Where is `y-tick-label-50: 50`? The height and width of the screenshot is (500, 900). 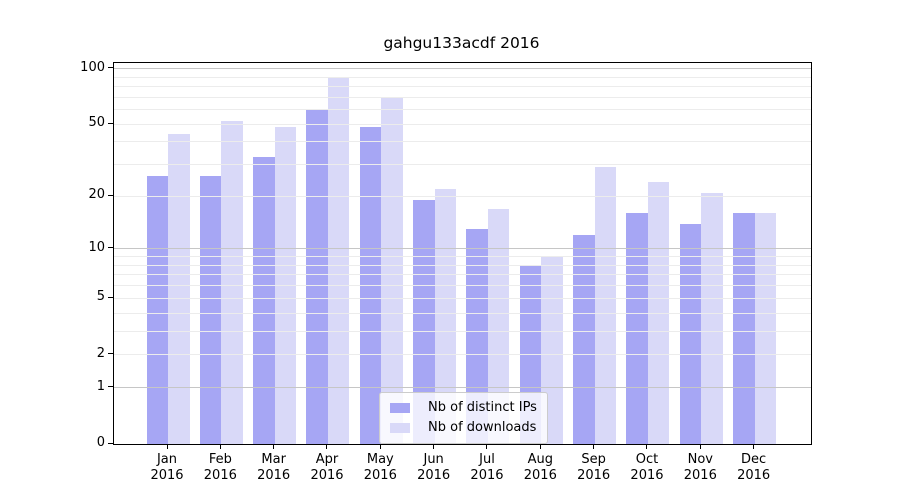
y-tick-label-50: 50 is located at coordinates (96, 123).